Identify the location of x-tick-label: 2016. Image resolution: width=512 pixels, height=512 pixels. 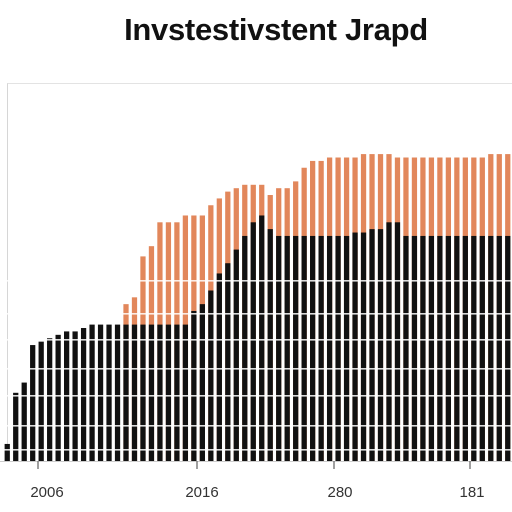
(202, 492).